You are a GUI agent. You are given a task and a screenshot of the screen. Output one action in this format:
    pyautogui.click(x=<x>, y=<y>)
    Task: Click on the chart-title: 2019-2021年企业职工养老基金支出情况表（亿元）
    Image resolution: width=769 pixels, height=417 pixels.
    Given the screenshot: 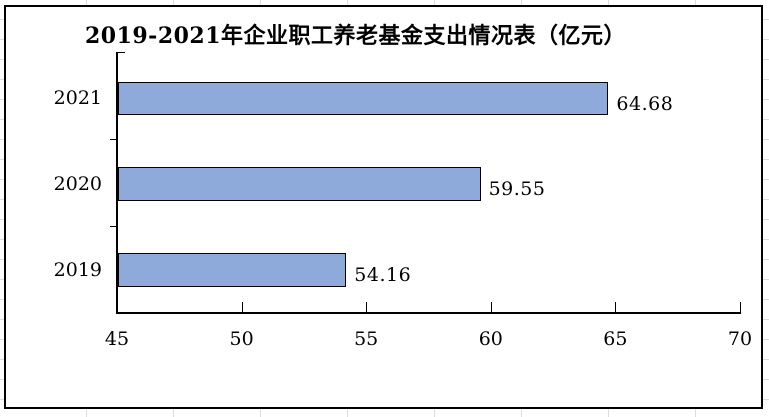 What is the action you would take?
    pyautogui.click(x=355, y=36)
    